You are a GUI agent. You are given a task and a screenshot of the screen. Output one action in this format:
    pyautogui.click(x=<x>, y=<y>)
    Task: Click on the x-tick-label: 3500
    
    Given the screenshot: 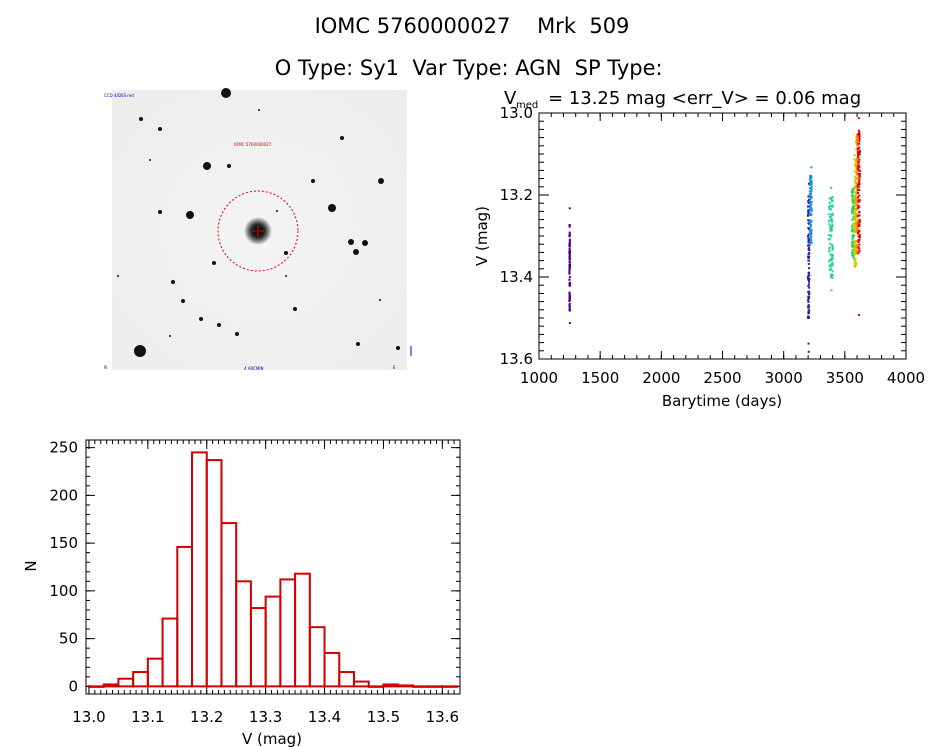 What is the action you would take?
    pyautogui.click(x=845, y=378)
    